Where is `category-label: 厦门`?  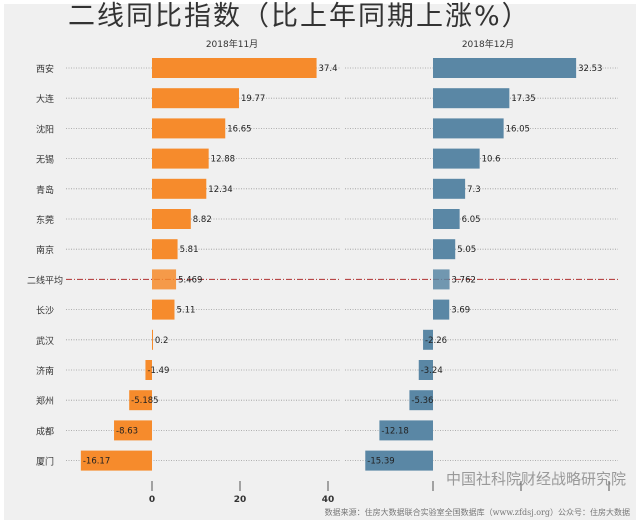
category-label: 厦门 is located at coordinates (45, 462).